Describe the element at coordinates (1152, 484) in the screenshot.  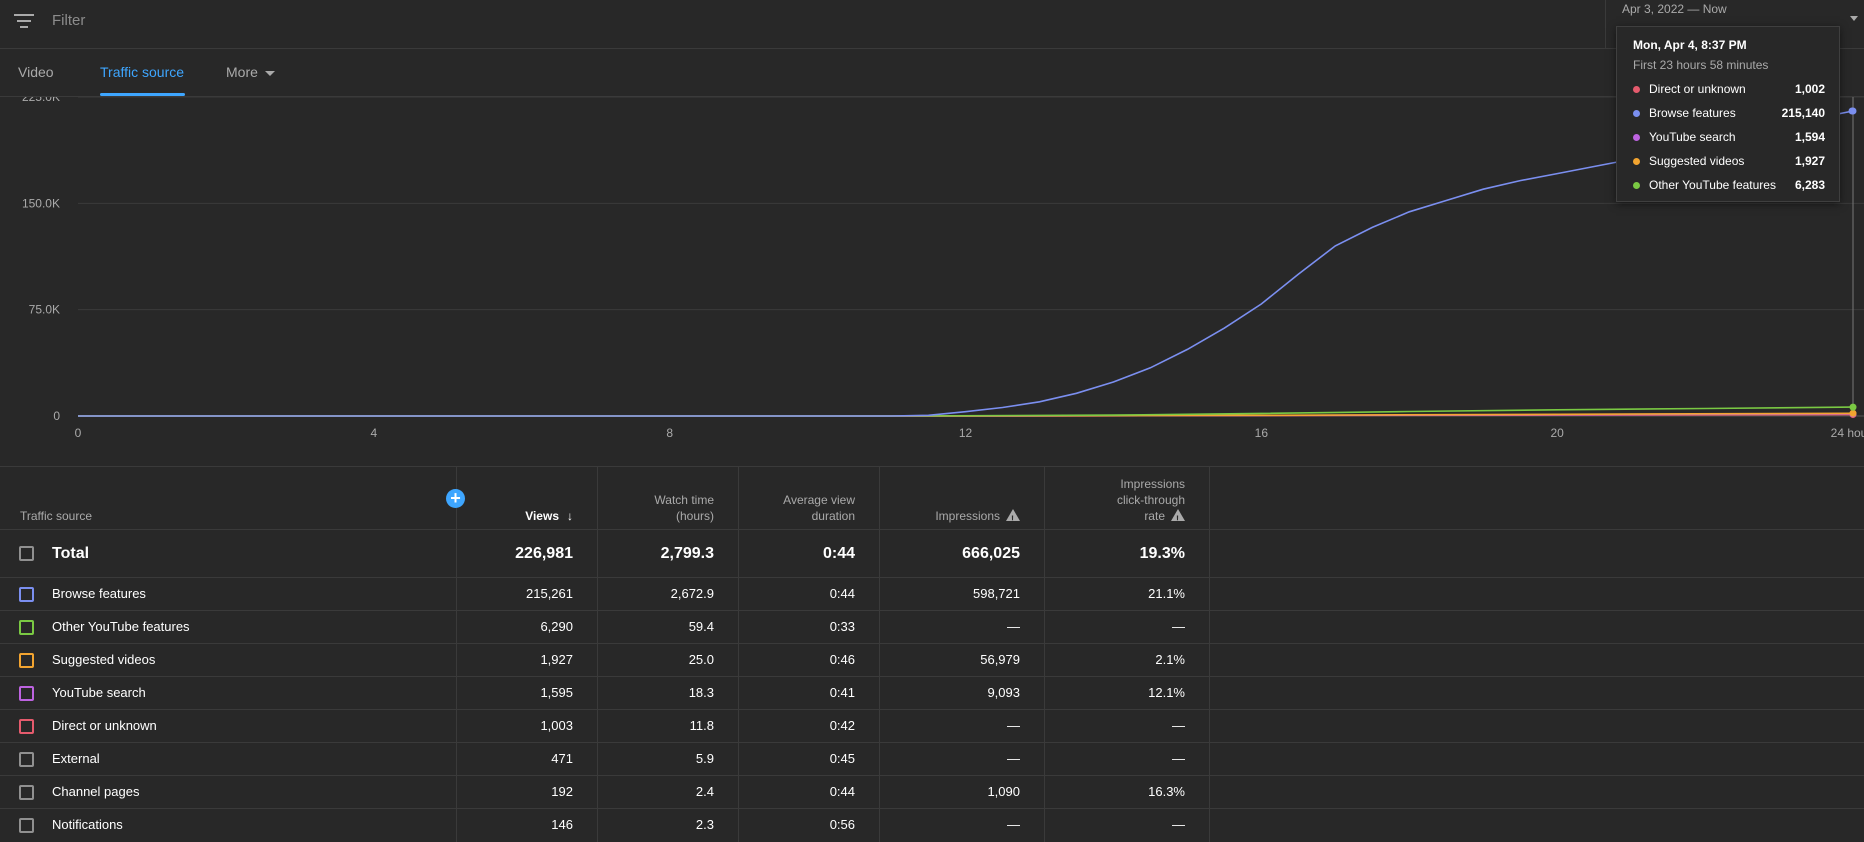
I see `header-ctr-line1: Impressions` at that location.